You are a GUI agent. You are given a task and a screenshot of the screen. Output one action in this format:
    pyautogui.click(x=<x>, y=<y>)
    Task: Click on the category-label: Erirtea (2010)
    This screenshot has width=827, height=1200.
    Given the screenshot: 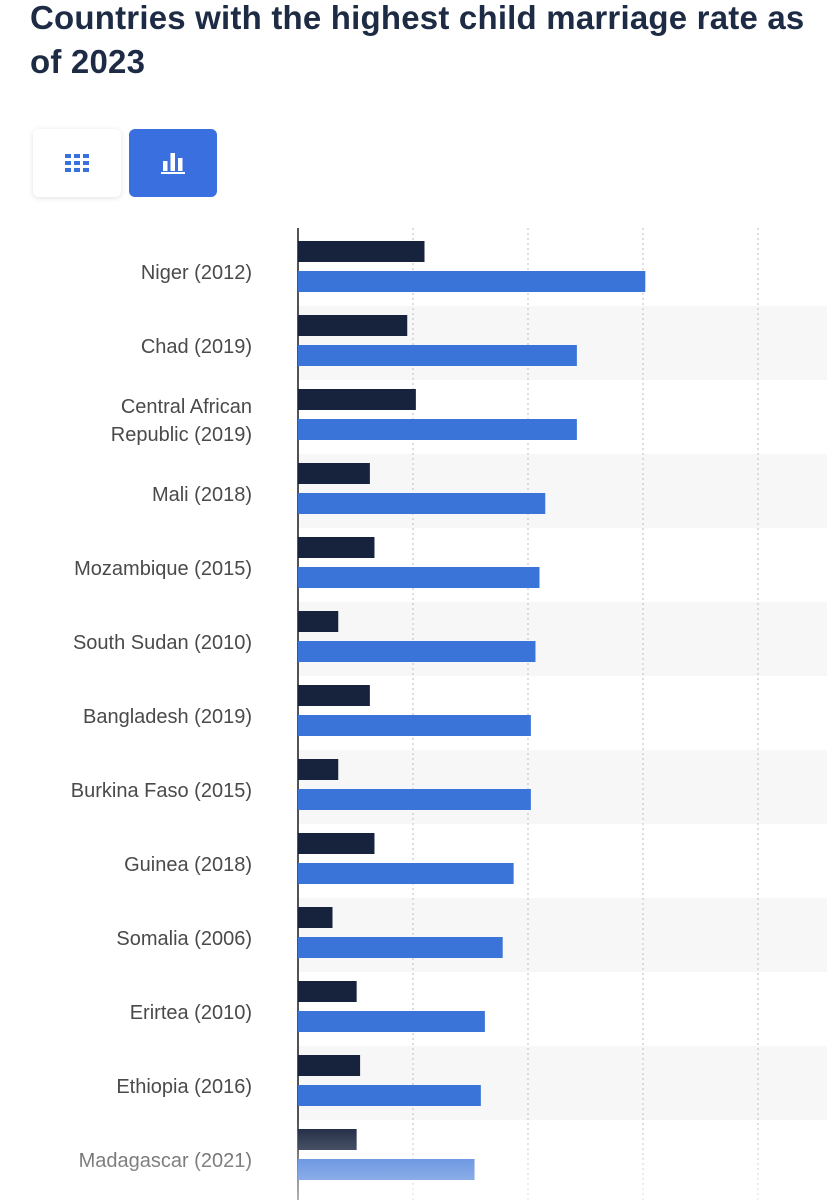 What is the action you would take?
    pyautogui.click(x=191, y=1013)
    